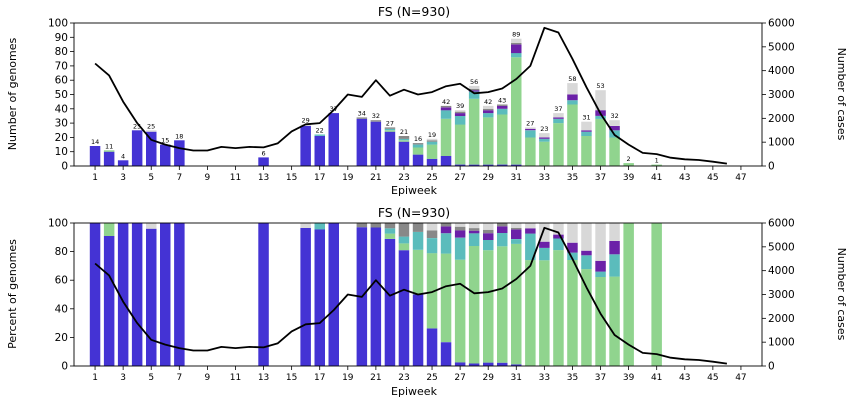  What do you see at coordinates (431, 178) in the screenshot?
I see `x-tick-label: 25` at bounding box center [431, 178].